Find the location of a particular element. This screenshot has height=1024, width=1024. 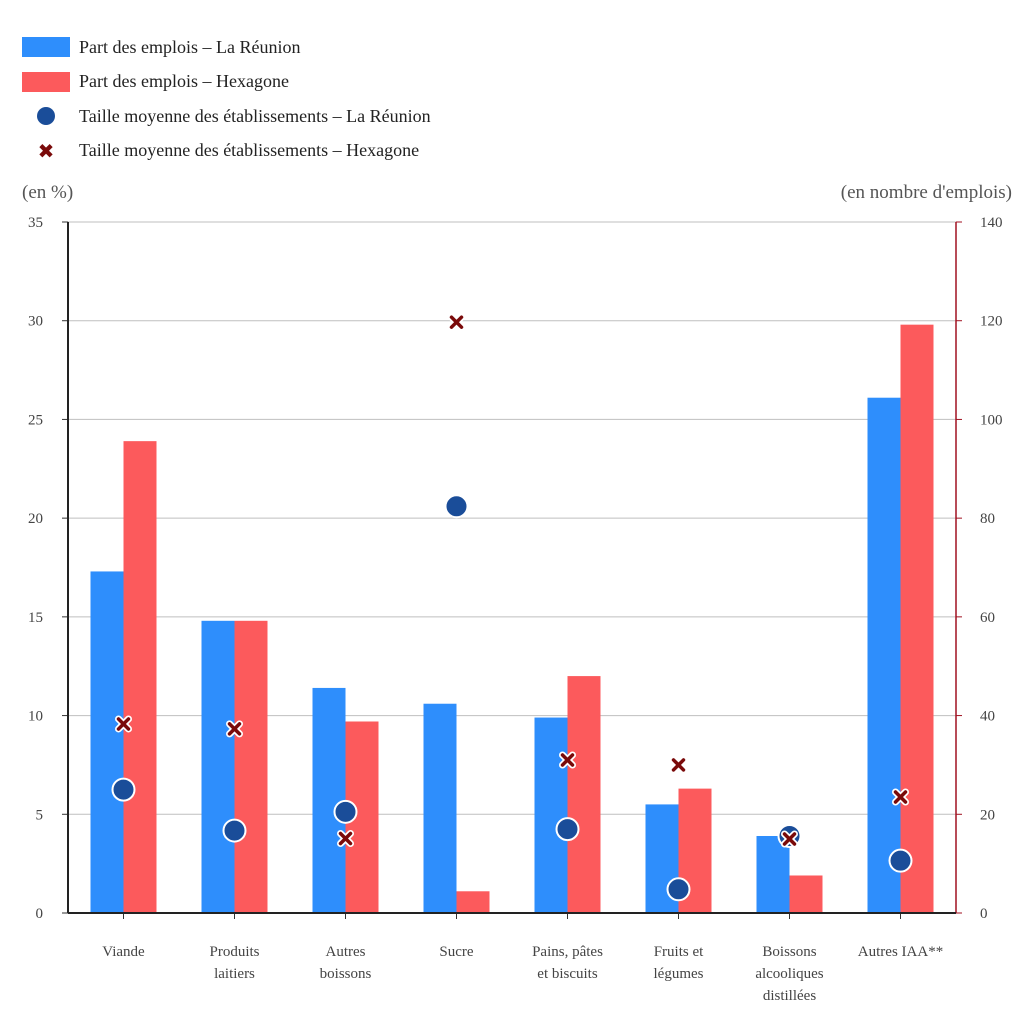

legend-swatch-dot-reunion is located at coordinates (46, 116).